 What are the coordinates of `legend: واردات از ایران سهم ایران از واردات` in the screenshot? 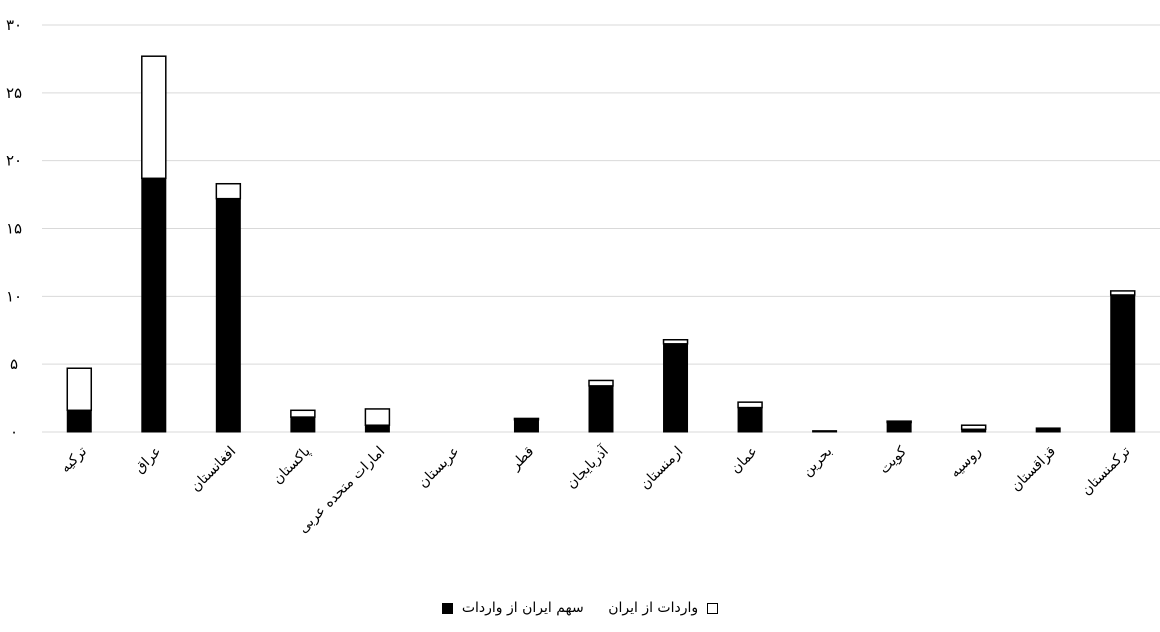 It's located at (580, 608).